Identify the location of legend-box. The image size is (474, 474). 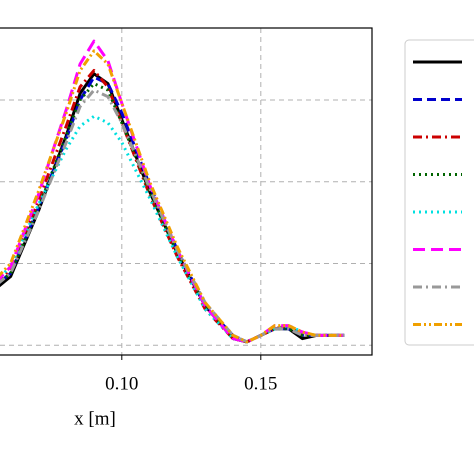
(439, 192).